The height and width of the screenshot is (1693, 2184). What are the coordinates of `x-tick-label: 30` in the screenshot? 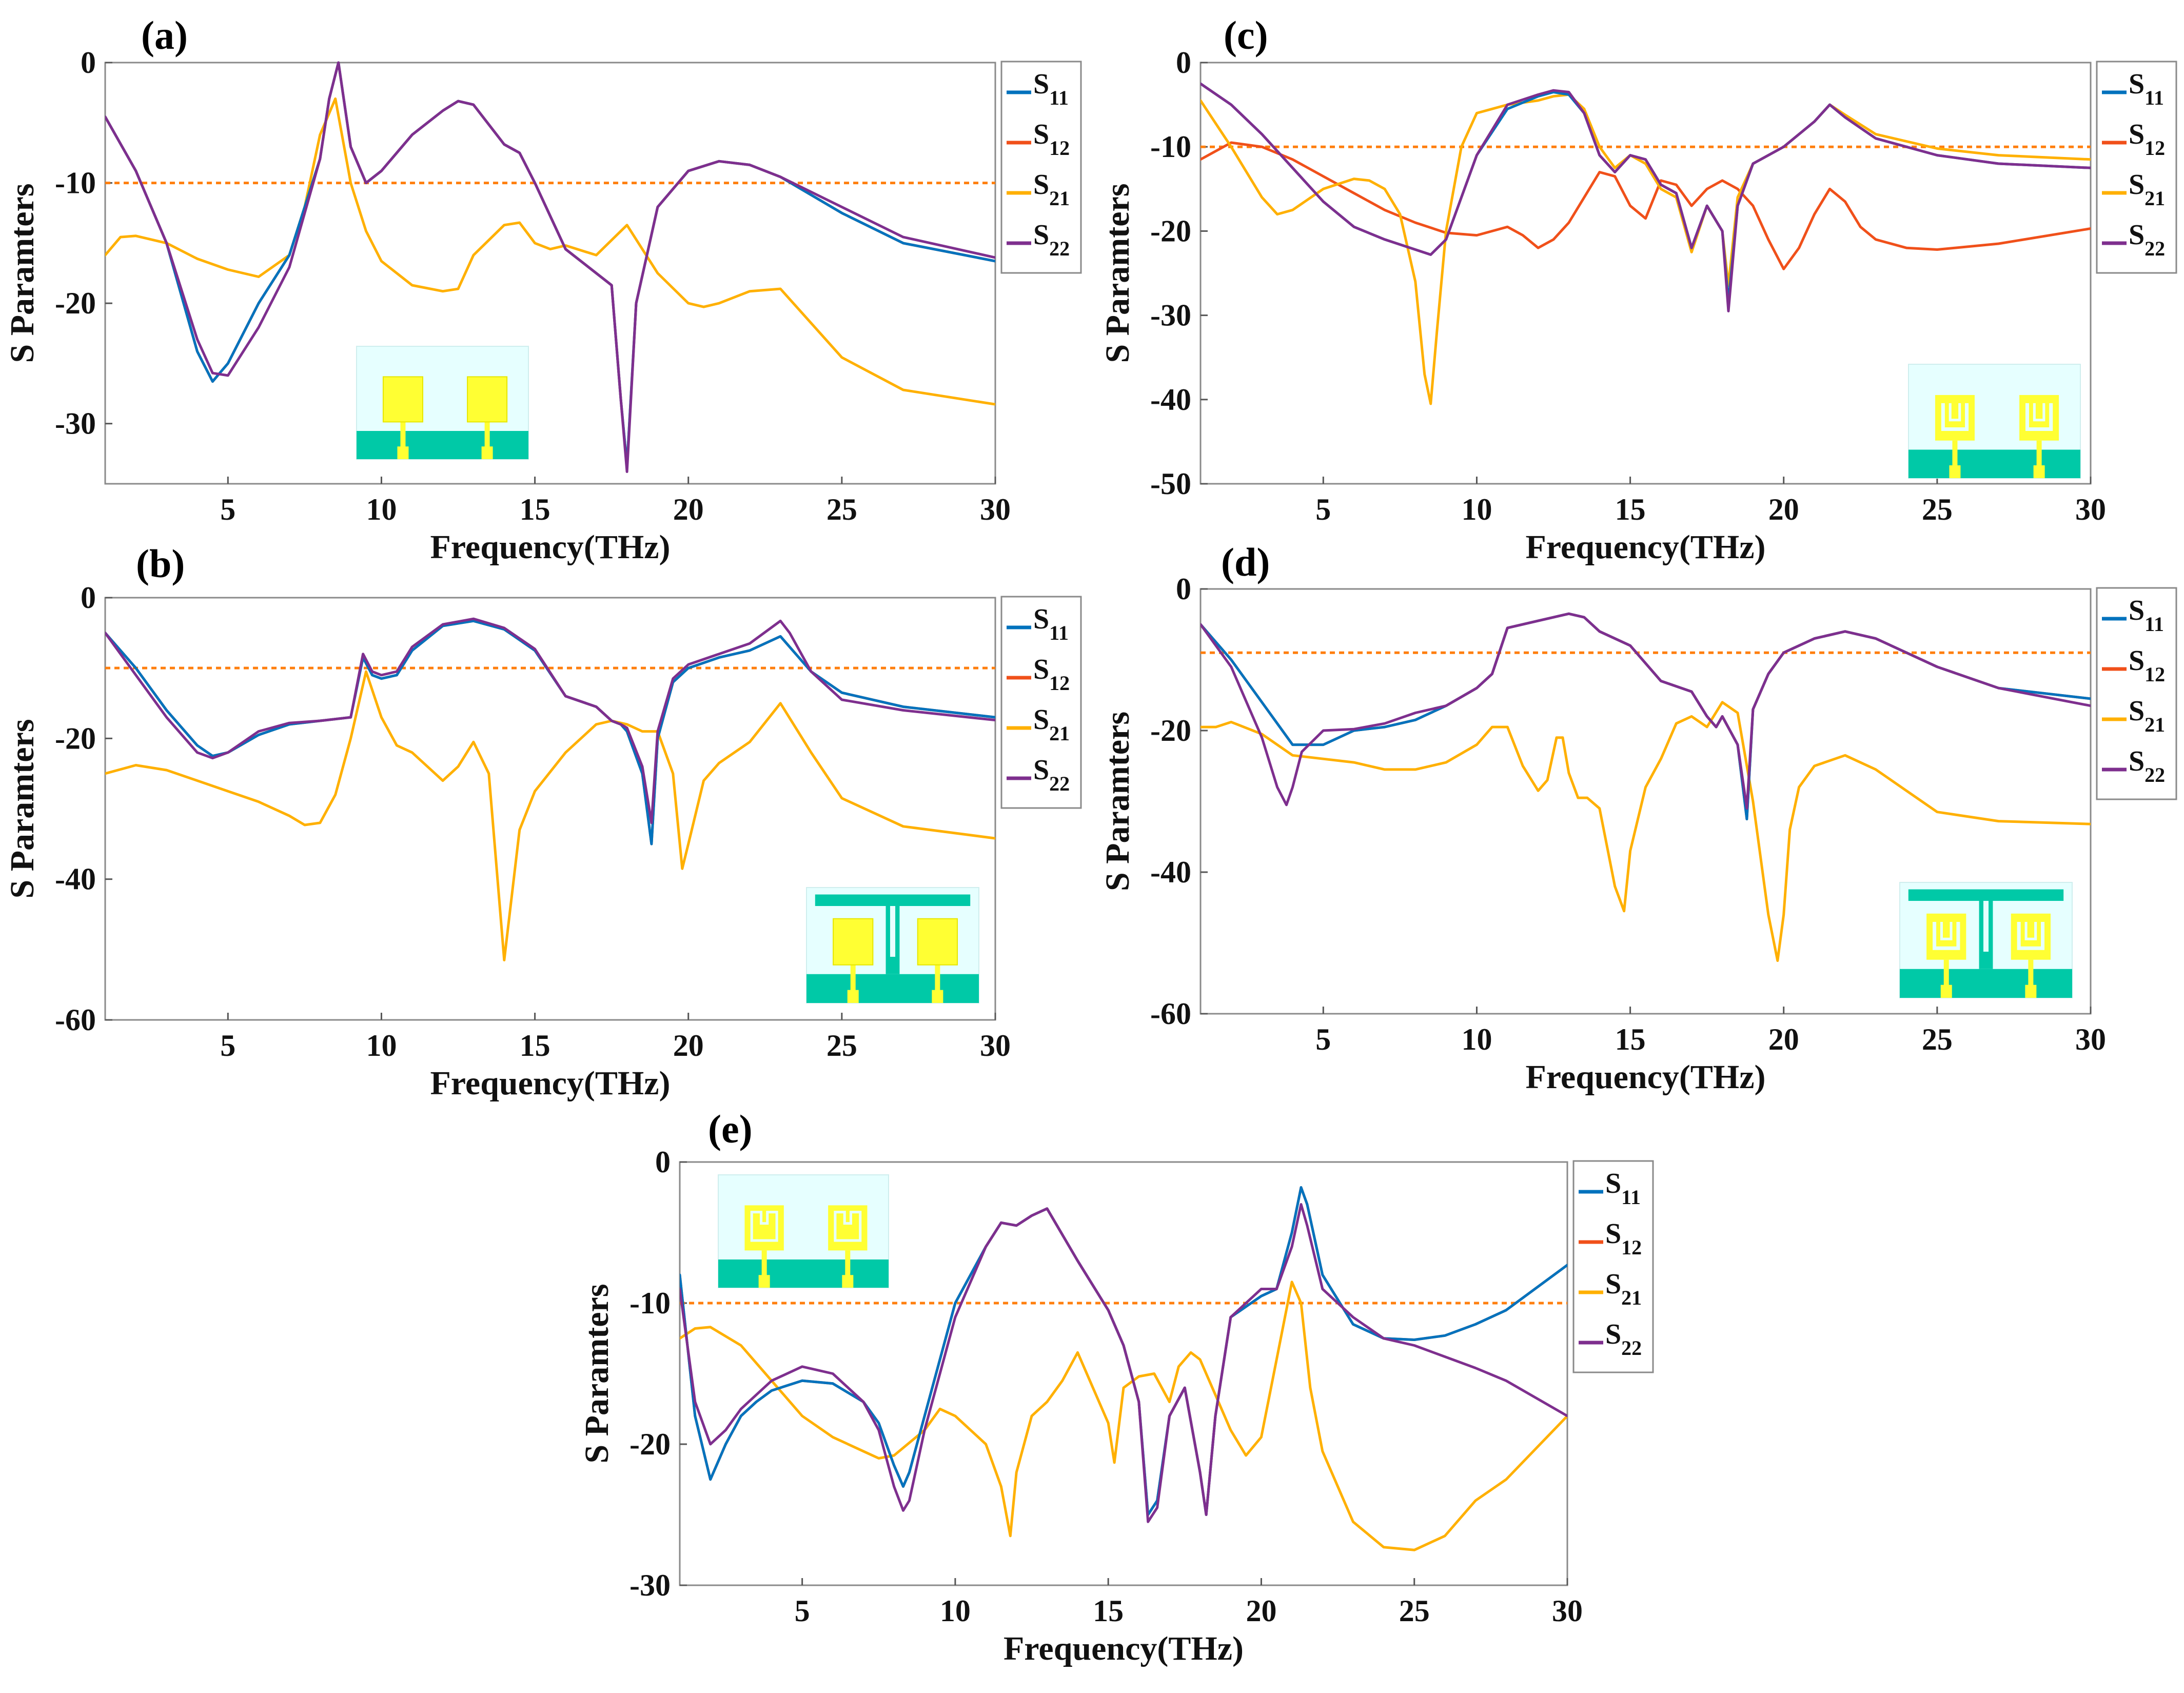 It's located at (2090, 1039).